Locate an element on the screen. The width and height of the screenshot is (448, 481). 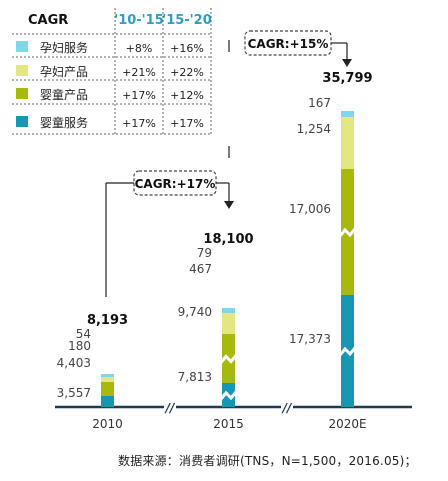
total-label: 8,193 is located at coordinates (107, 320).